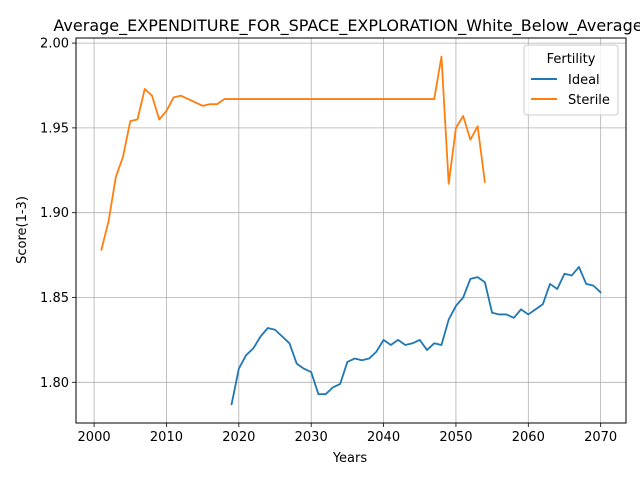  What do you see at coordinates (600, 437) in the screenshot?
I see `x-tick-label: 2070` at bounding box center [600, 437].